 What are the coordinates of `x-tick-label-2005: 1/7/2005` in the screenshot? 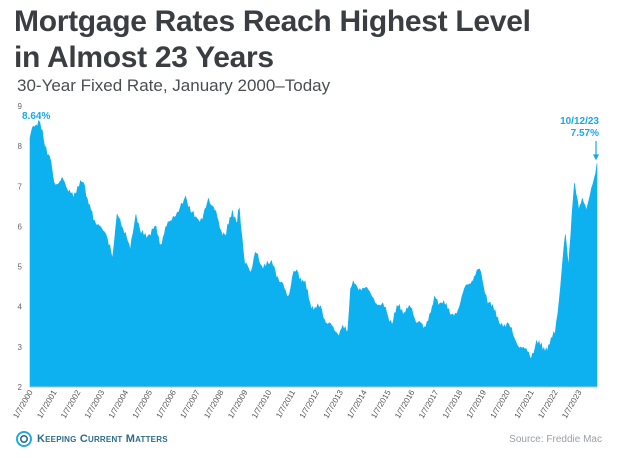 It's located at (143, 404).